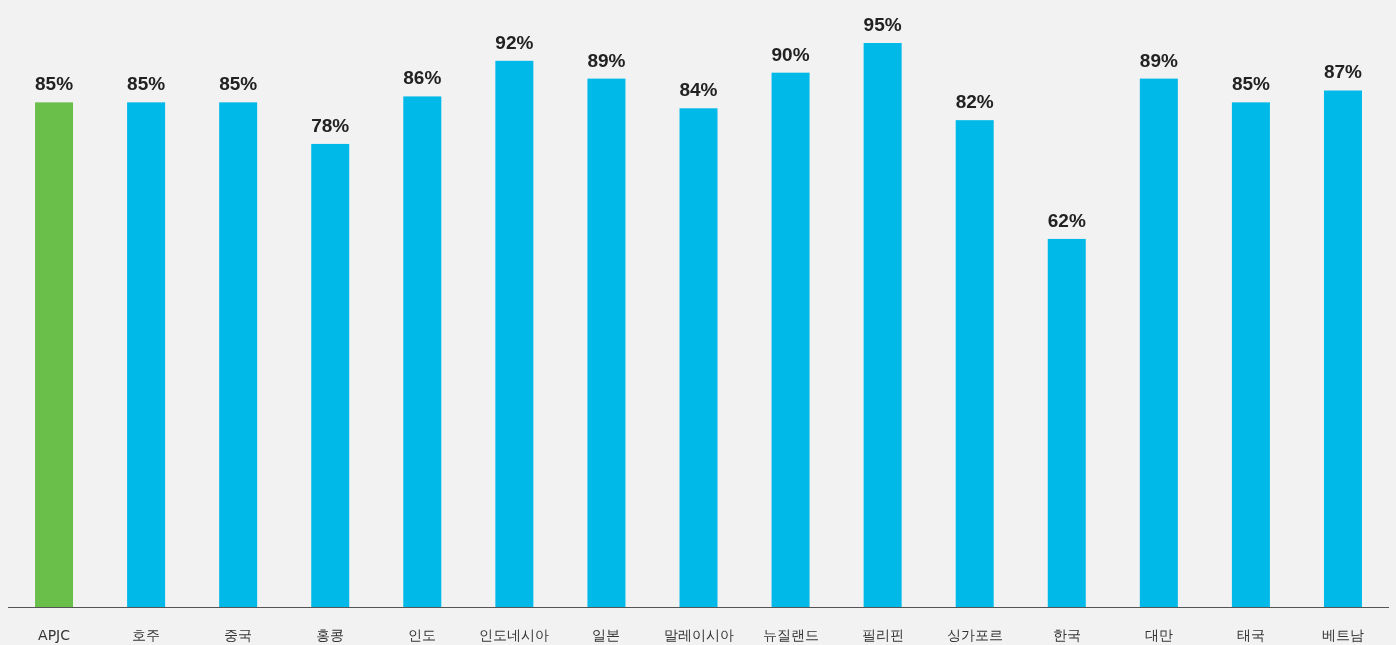 The height and width of the screenshot is (645, 1396). I want to click on data-label: 62%, so click(1066, 220).